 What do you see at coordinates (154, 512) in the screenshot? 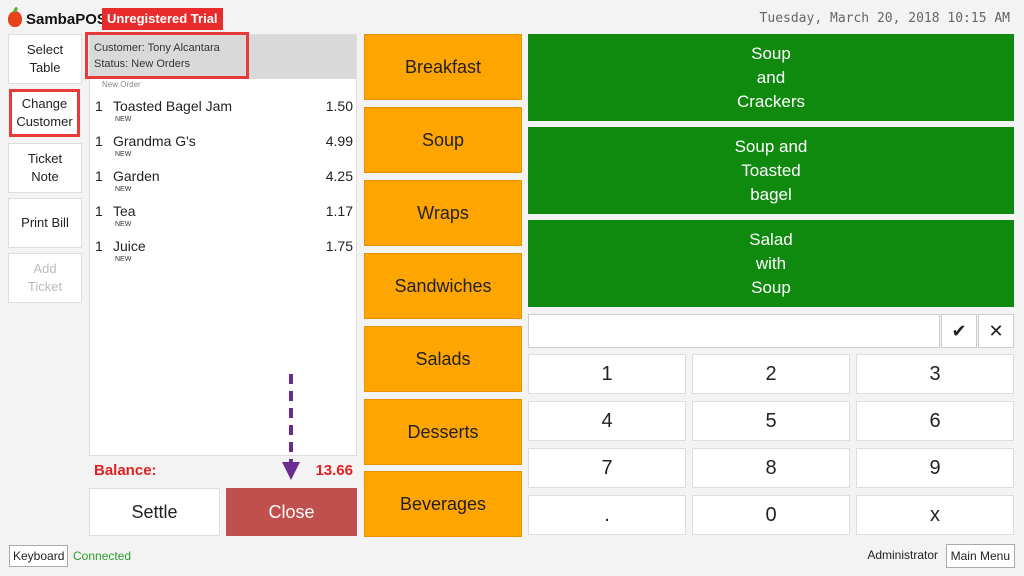
I see `settle-button: Settle` at bounding box center [154, 512].